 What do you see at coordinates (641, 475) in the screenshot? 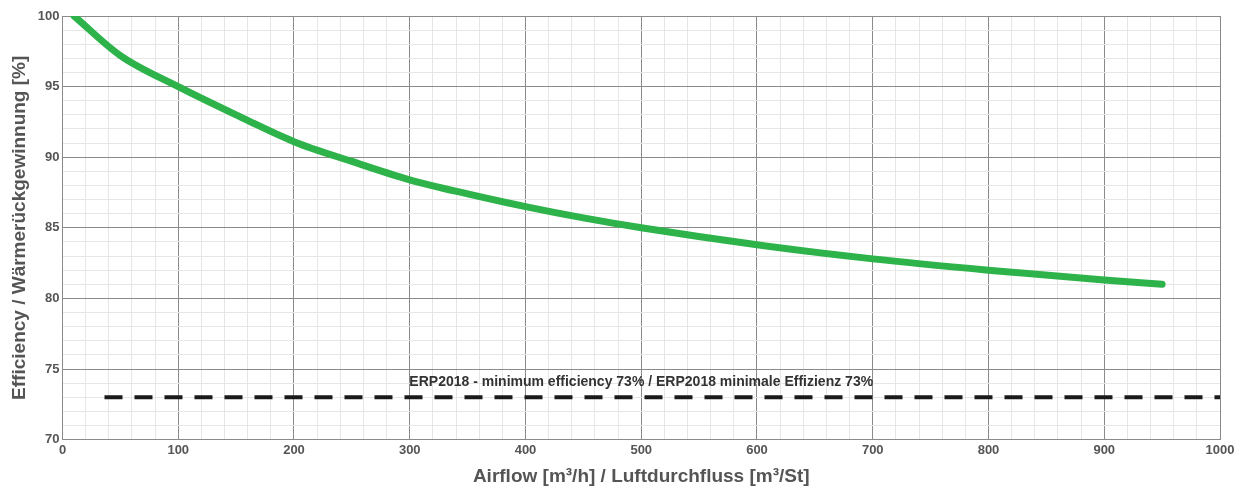
I see `x-axis-title: Airflow [m³/h] / Luftdurchfluss [m³/St]` at bounding box center [641, 475].